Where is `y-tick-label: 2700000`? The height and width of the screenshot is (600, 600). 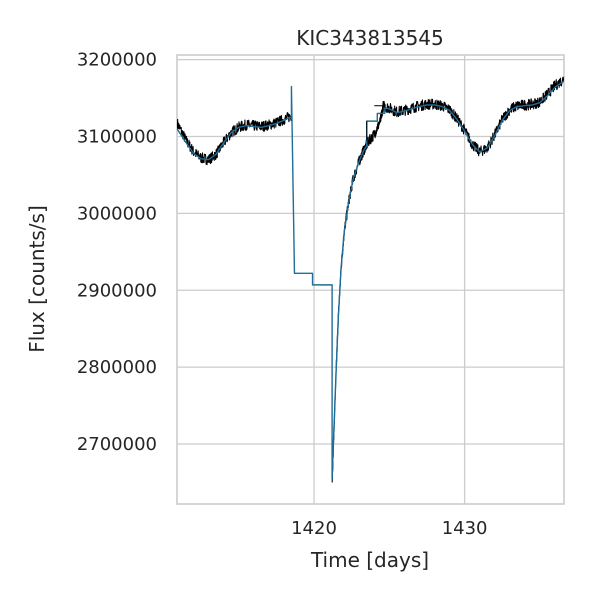
y-tick-label: 2700000 is located at coordinates (117, 444).